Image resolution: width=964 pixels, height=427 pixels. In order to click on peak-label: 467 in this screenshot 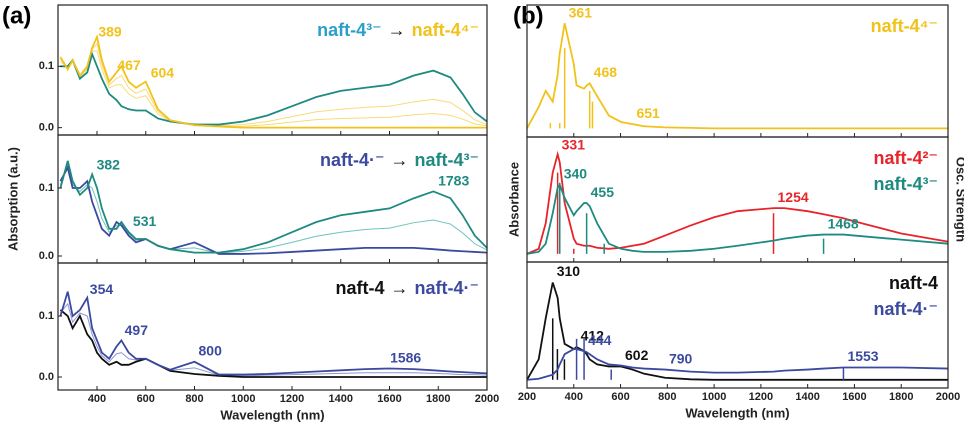, I will do `click(129, 65)`.